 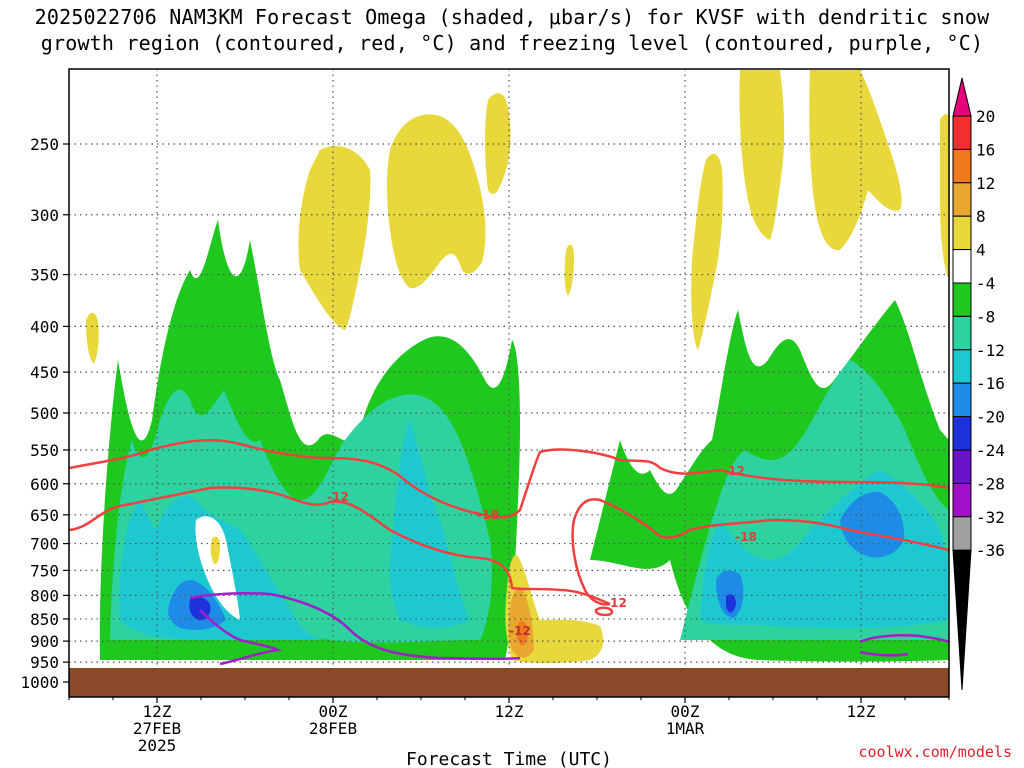 What do you see at coordinates (340, 546) in the screenshot?
I see `dgz-contour-12-upper` at bounding box center [340, 546].